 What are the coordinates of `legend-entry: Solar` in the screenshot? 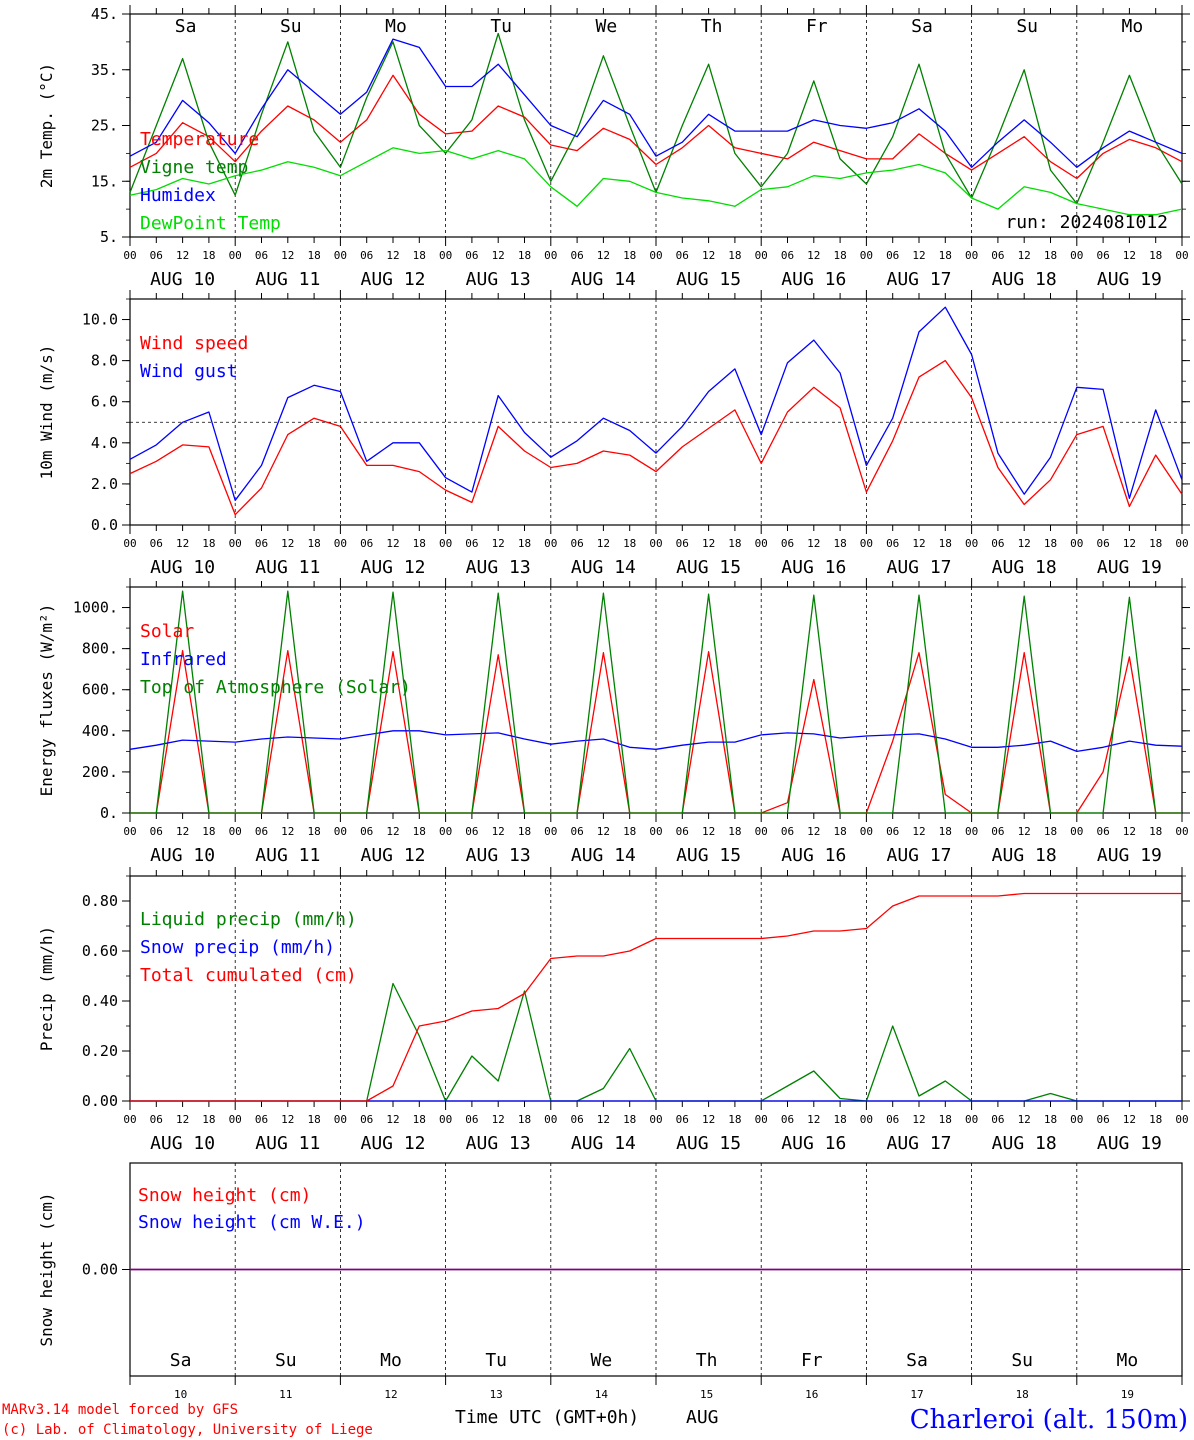 It's located at (167, 631).